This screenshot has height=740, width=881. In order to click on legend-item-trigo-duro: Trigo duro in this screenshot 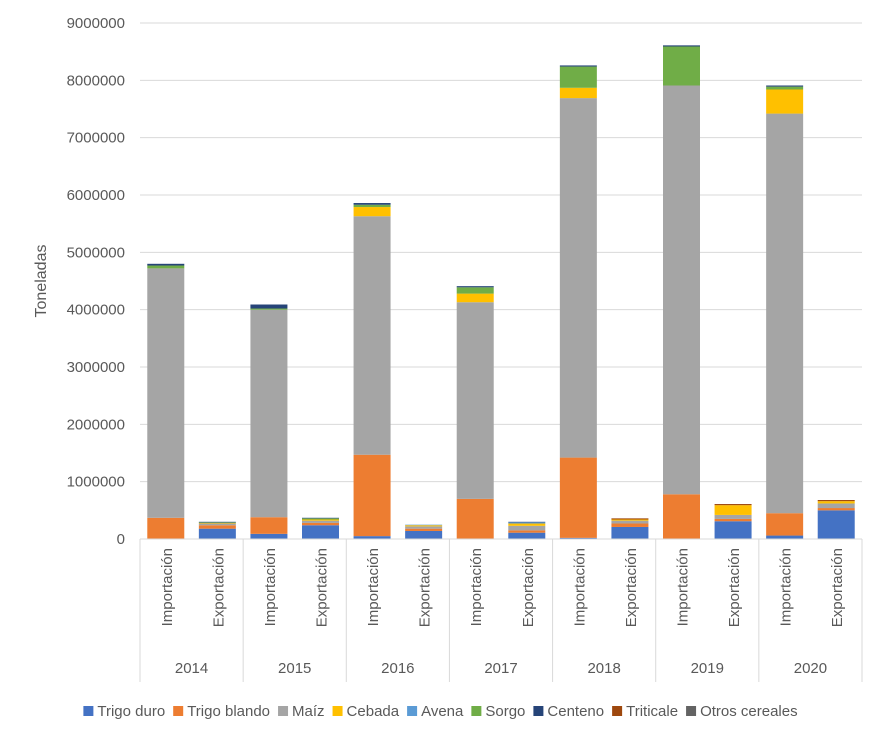, I will do `click(124, 711)`.